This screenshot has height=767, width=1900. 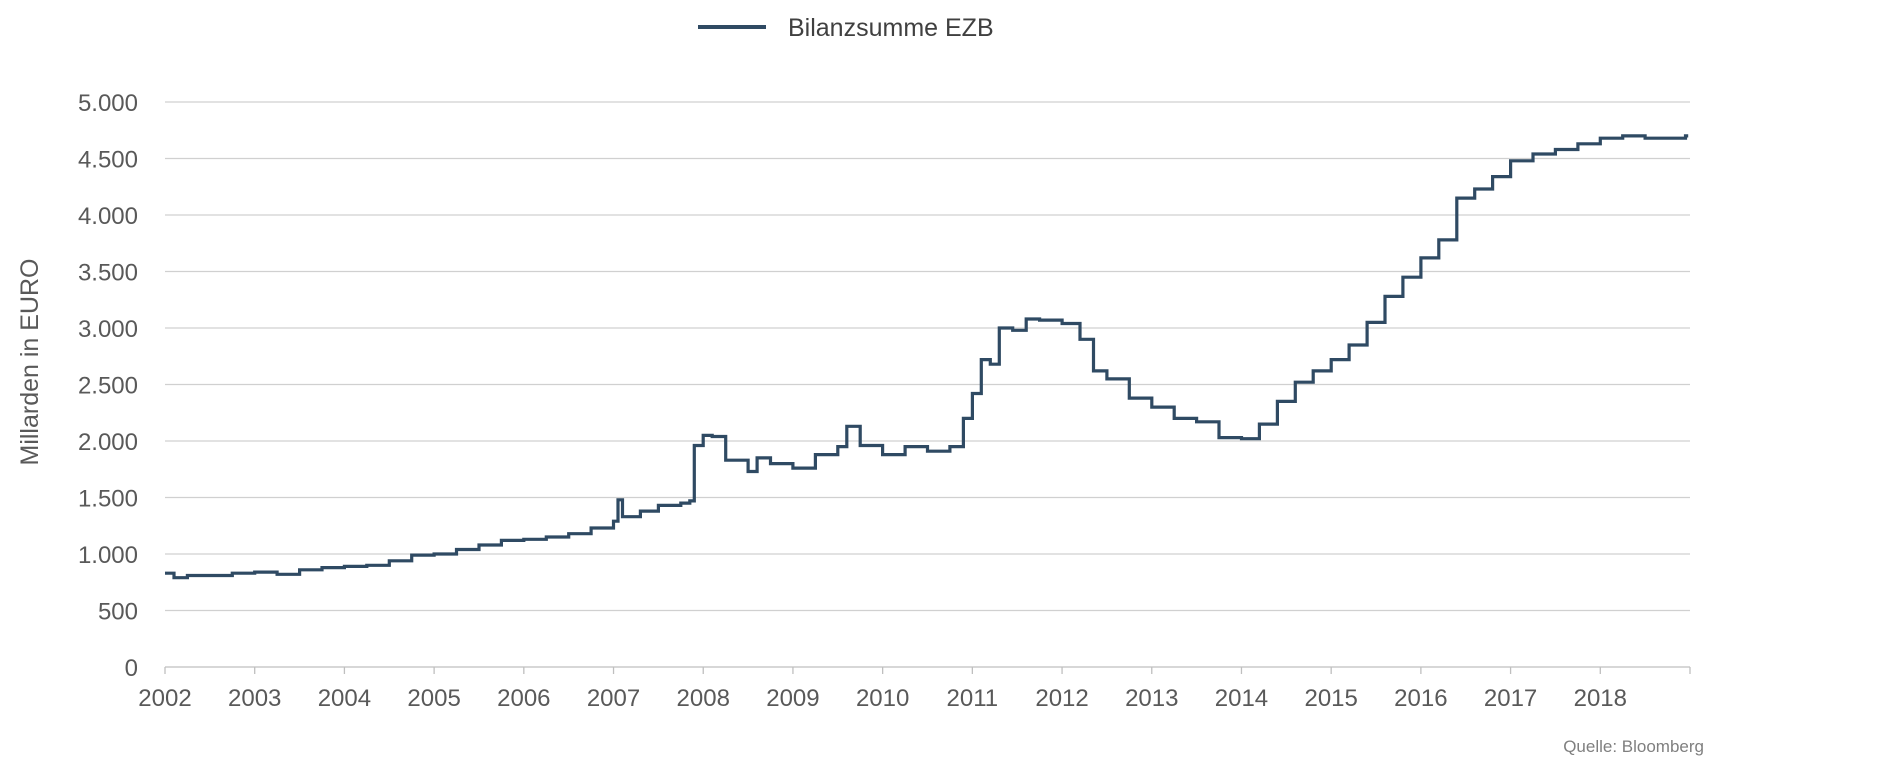 I want to click on x-tick-label: 2013, so click(x=1151, y=698).